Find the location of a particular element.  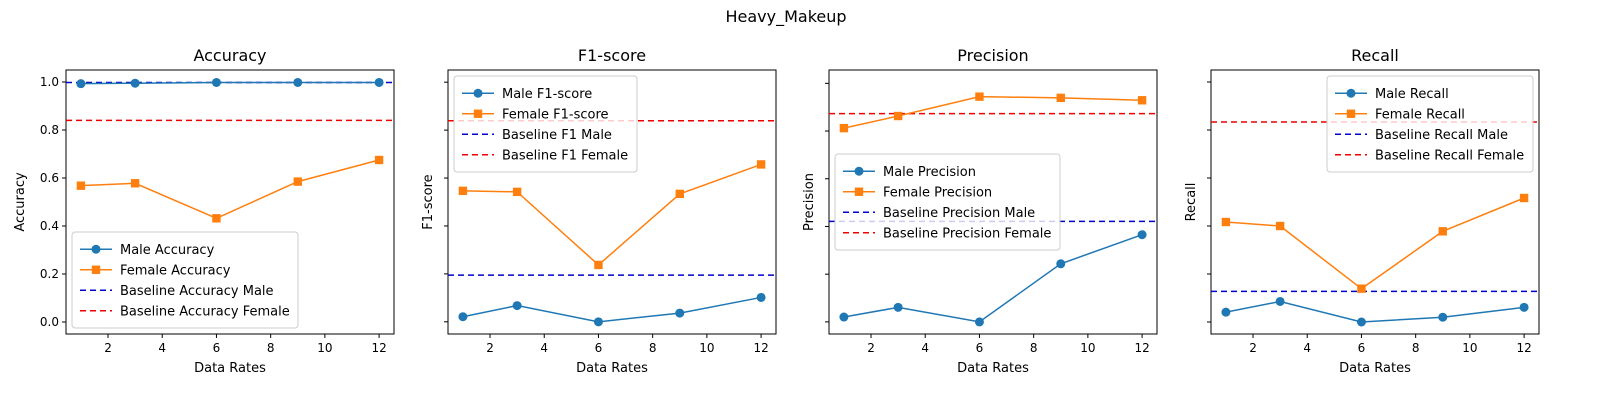

y-tick-label: 0.2 is located at coordinates (49, 274).